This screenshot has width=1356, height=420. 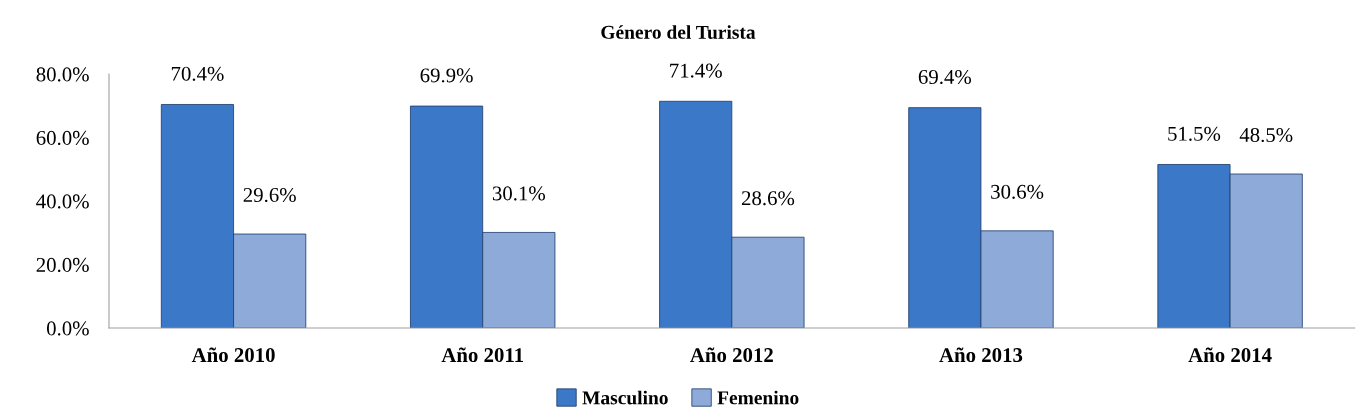 What do you see at coordinates (1230, 355) in the screenshot?
I see `x-tick-label: Año 2014` at bounding box center [1230, 355].